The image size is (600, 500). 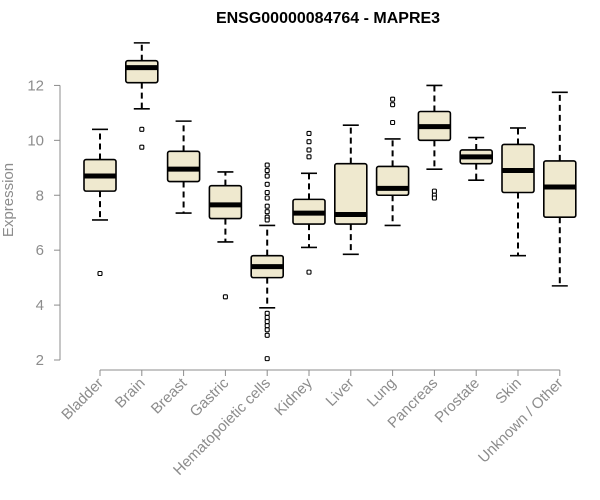 I want to click on box-group-lung, so click(x=392, y=161).